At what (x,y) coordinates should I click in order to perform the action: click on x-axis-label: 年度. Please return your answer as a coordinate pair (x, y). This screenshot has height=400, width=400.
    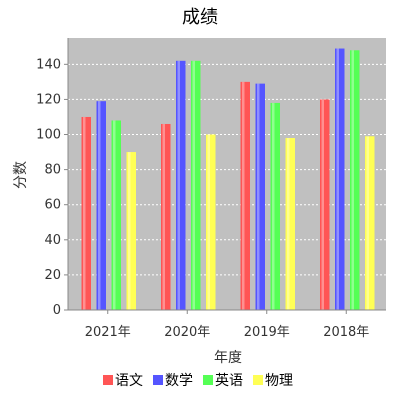
    Looking at the image, I should click on (228, 358).